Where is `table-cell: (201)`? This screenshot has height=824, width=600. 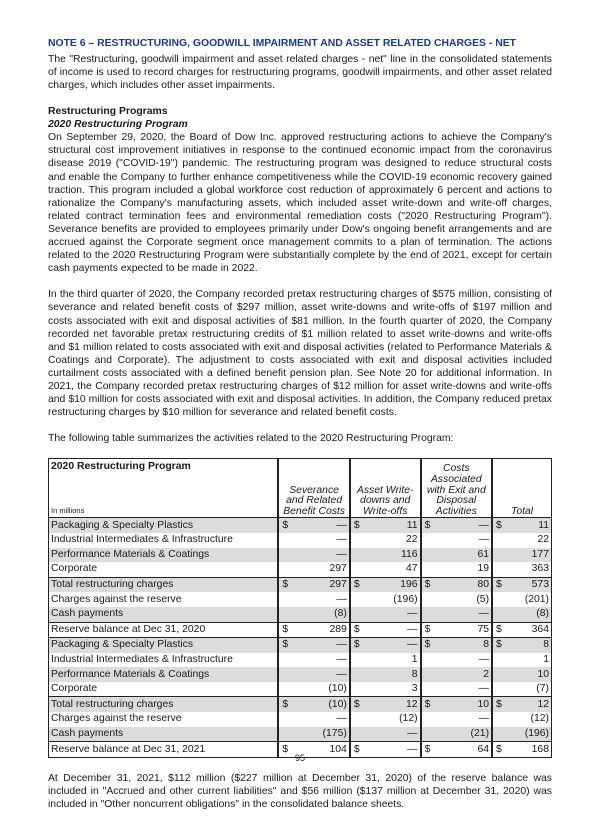 table-cell: (201) is located at coordinates (522, 599).